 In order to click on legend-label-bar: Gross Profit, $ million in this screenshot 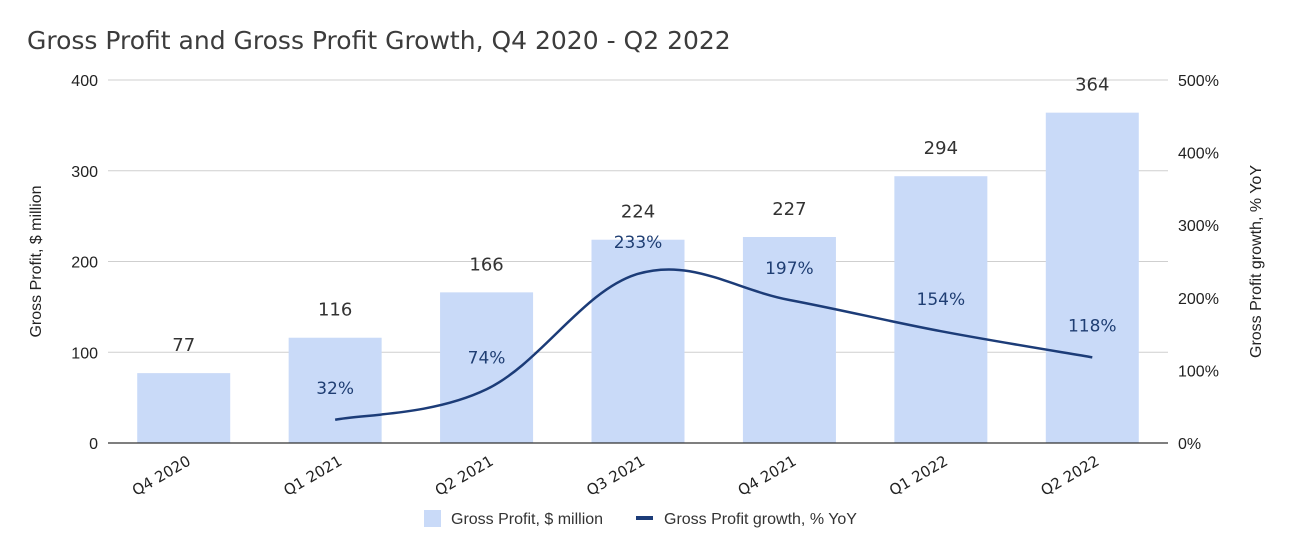, I will do `click(527, 519)`.